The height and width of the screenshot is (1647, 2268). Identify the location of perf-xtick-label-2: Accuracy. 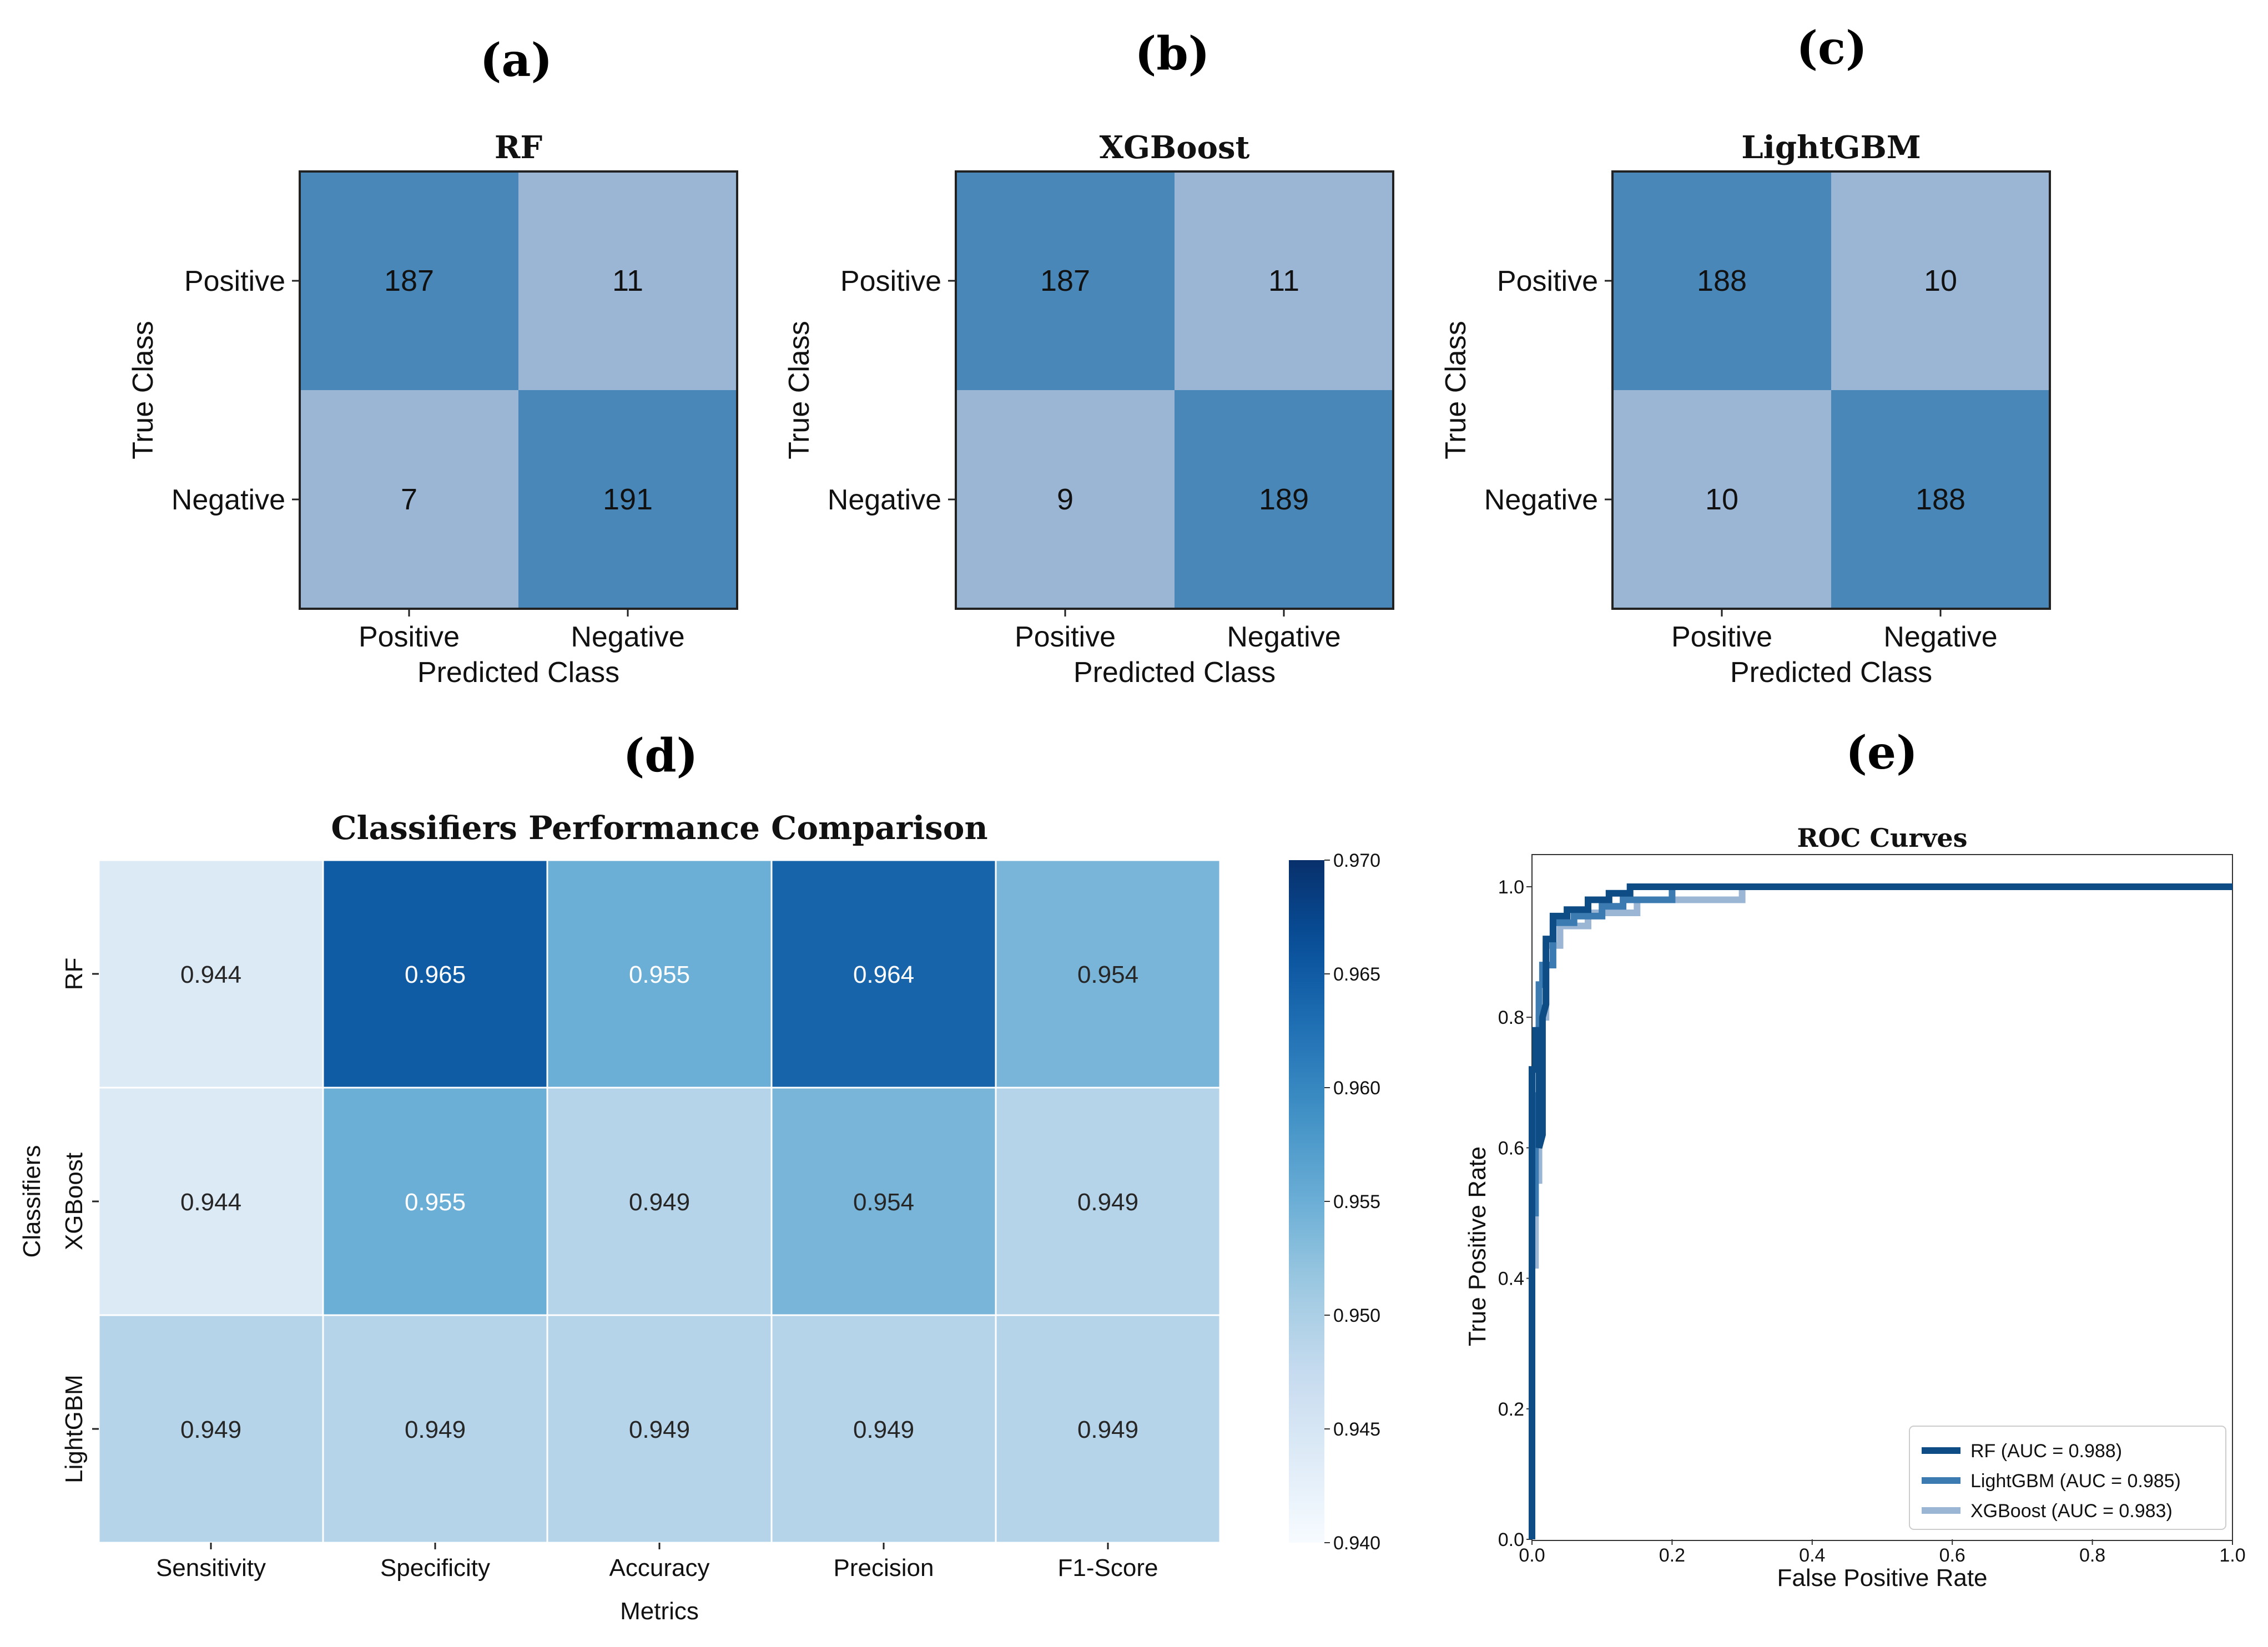
(660, 1568).